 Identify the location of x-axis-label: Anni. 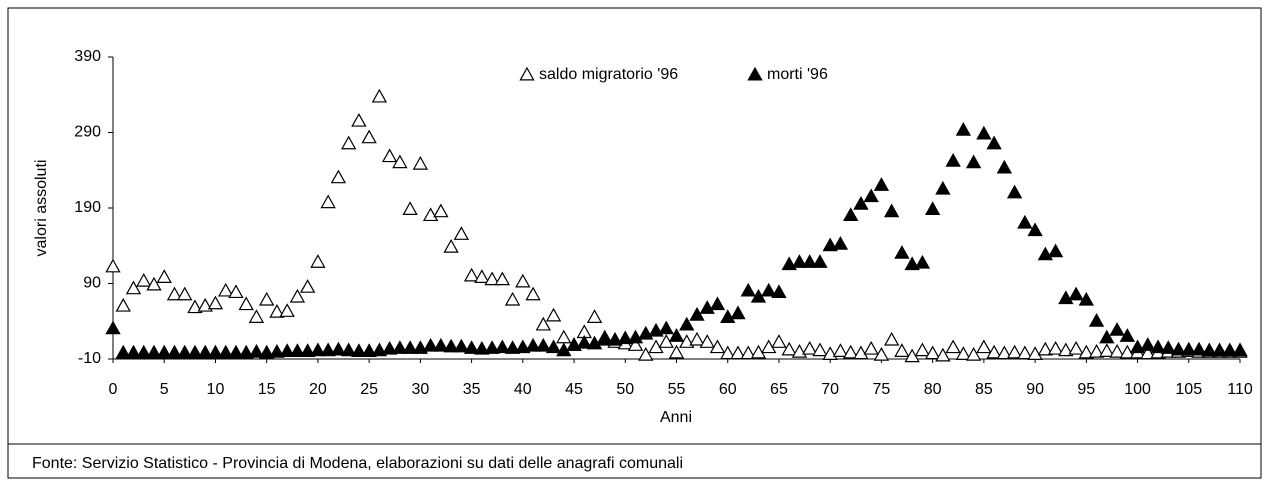
(676, 417).